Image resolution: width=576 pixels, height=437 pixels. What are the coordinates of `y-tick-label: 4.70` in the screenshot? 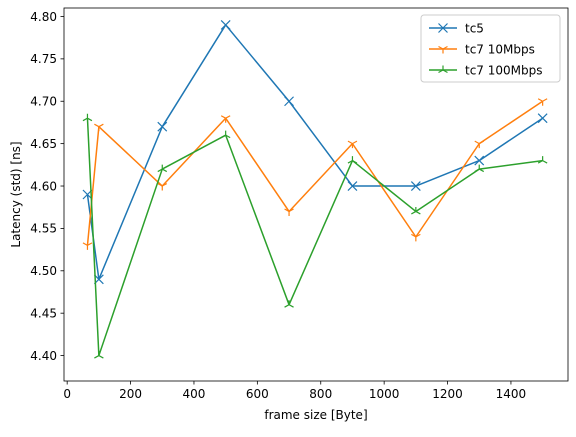 It's located at (43, 102).